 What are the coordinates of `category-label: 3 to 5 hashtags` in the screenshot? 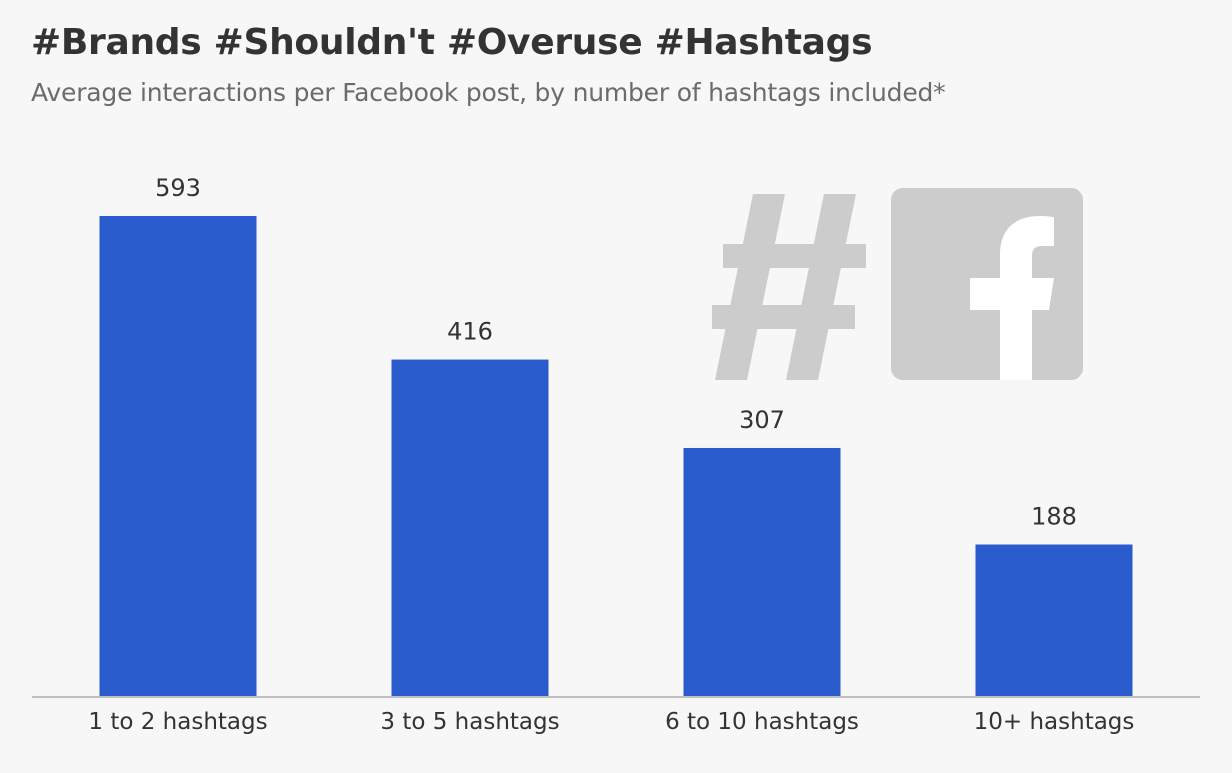 It's located at (469, 722).